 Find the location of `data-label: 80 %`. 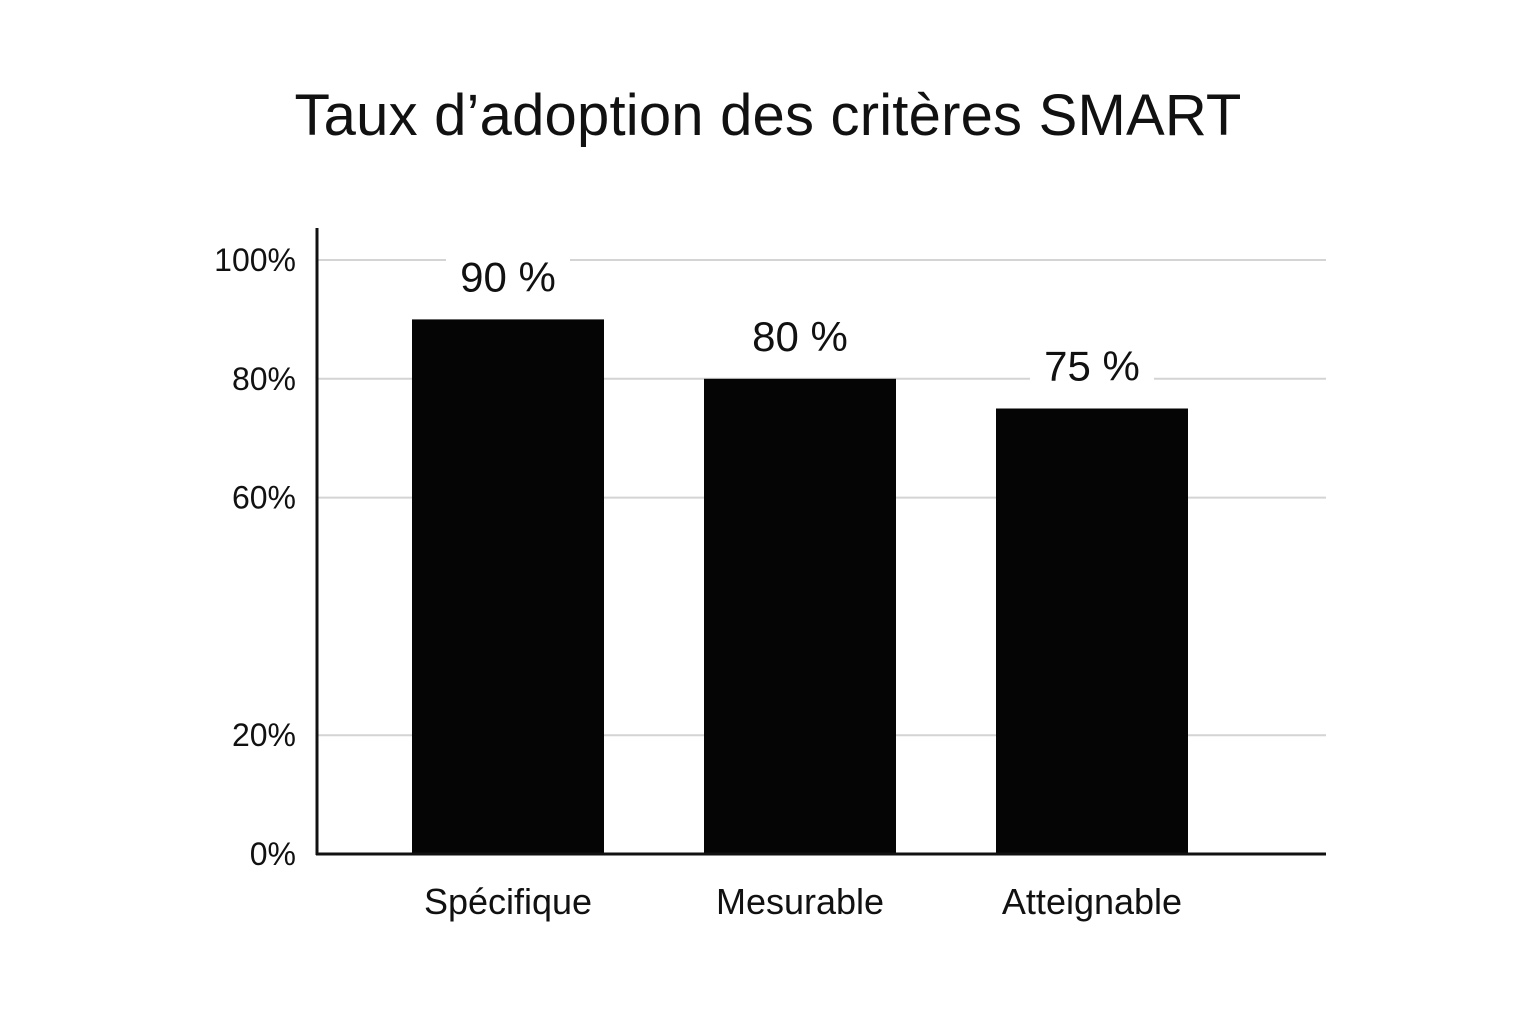

data-label: 80 % is located at coordinates (800, 336).